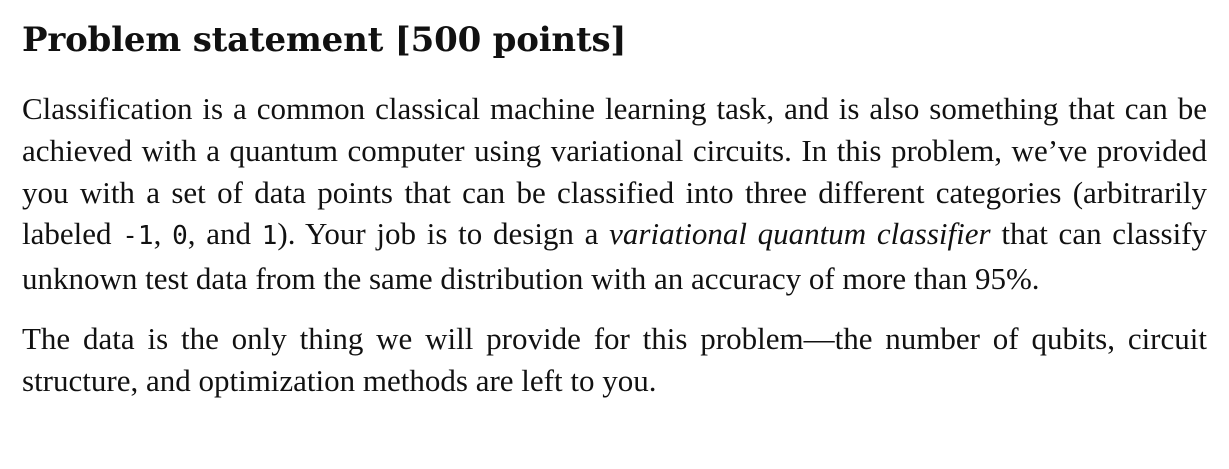  Describe the element at coordinates (138, 236) in the screenshot. I see `label-negative-one: -1` at that location.